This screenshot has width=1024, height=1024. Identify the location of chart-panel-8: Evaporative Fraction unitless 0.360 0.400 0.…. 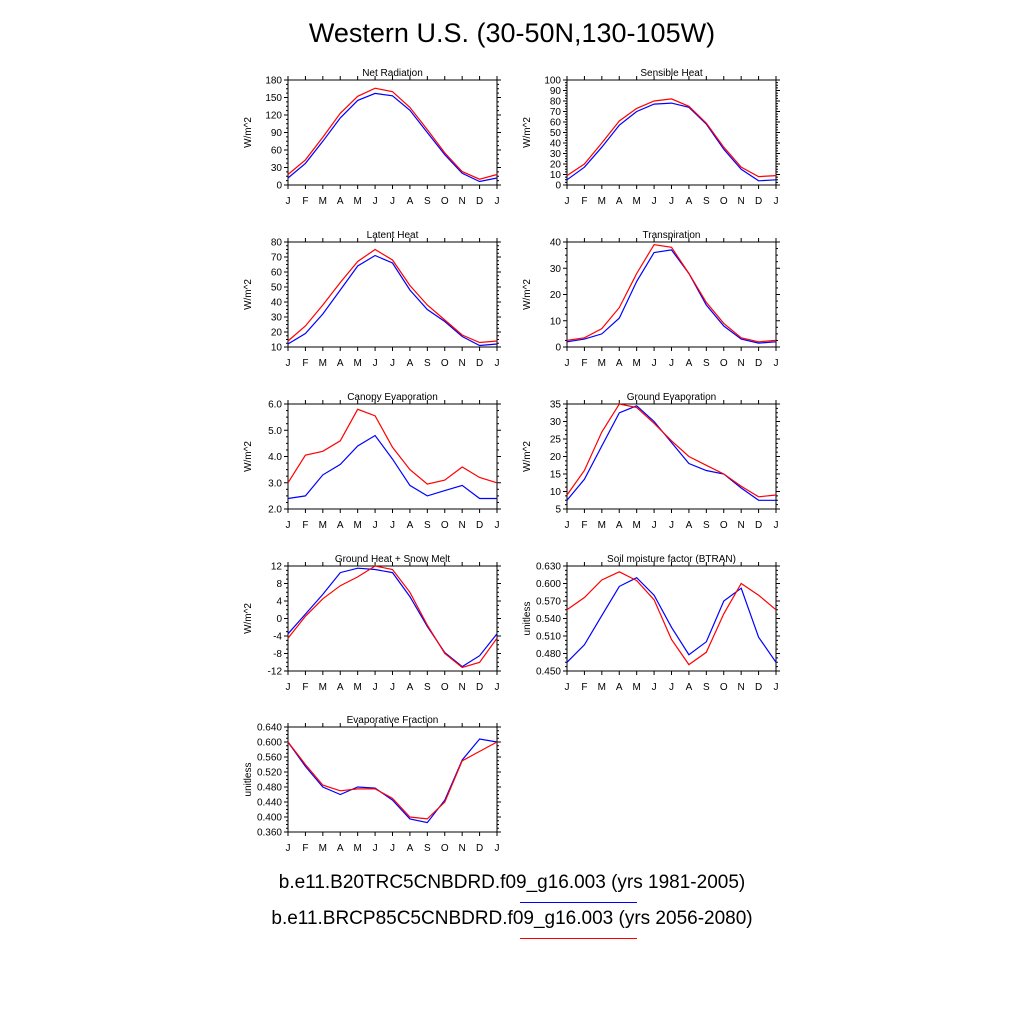
(372, 784).